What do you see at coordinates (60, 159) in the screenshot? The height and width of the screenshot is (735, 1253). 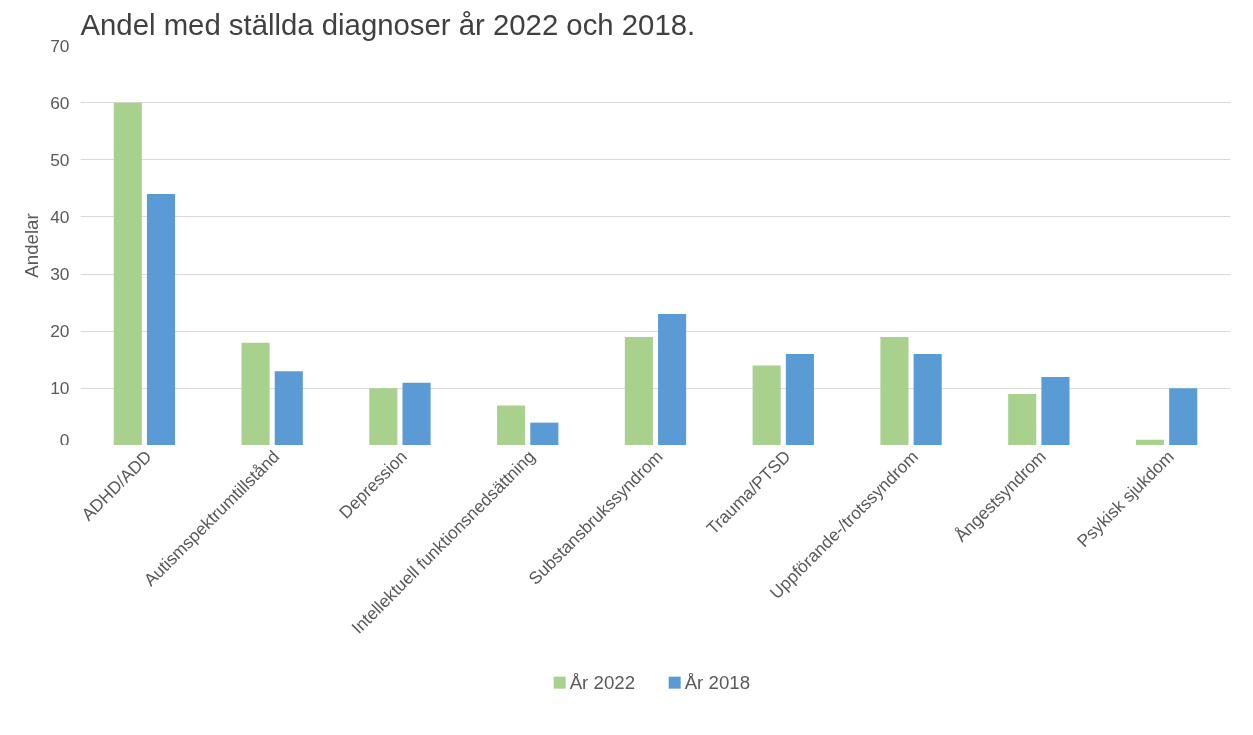 I see `y-tick-label: 50` at bounding box center [60, 159].